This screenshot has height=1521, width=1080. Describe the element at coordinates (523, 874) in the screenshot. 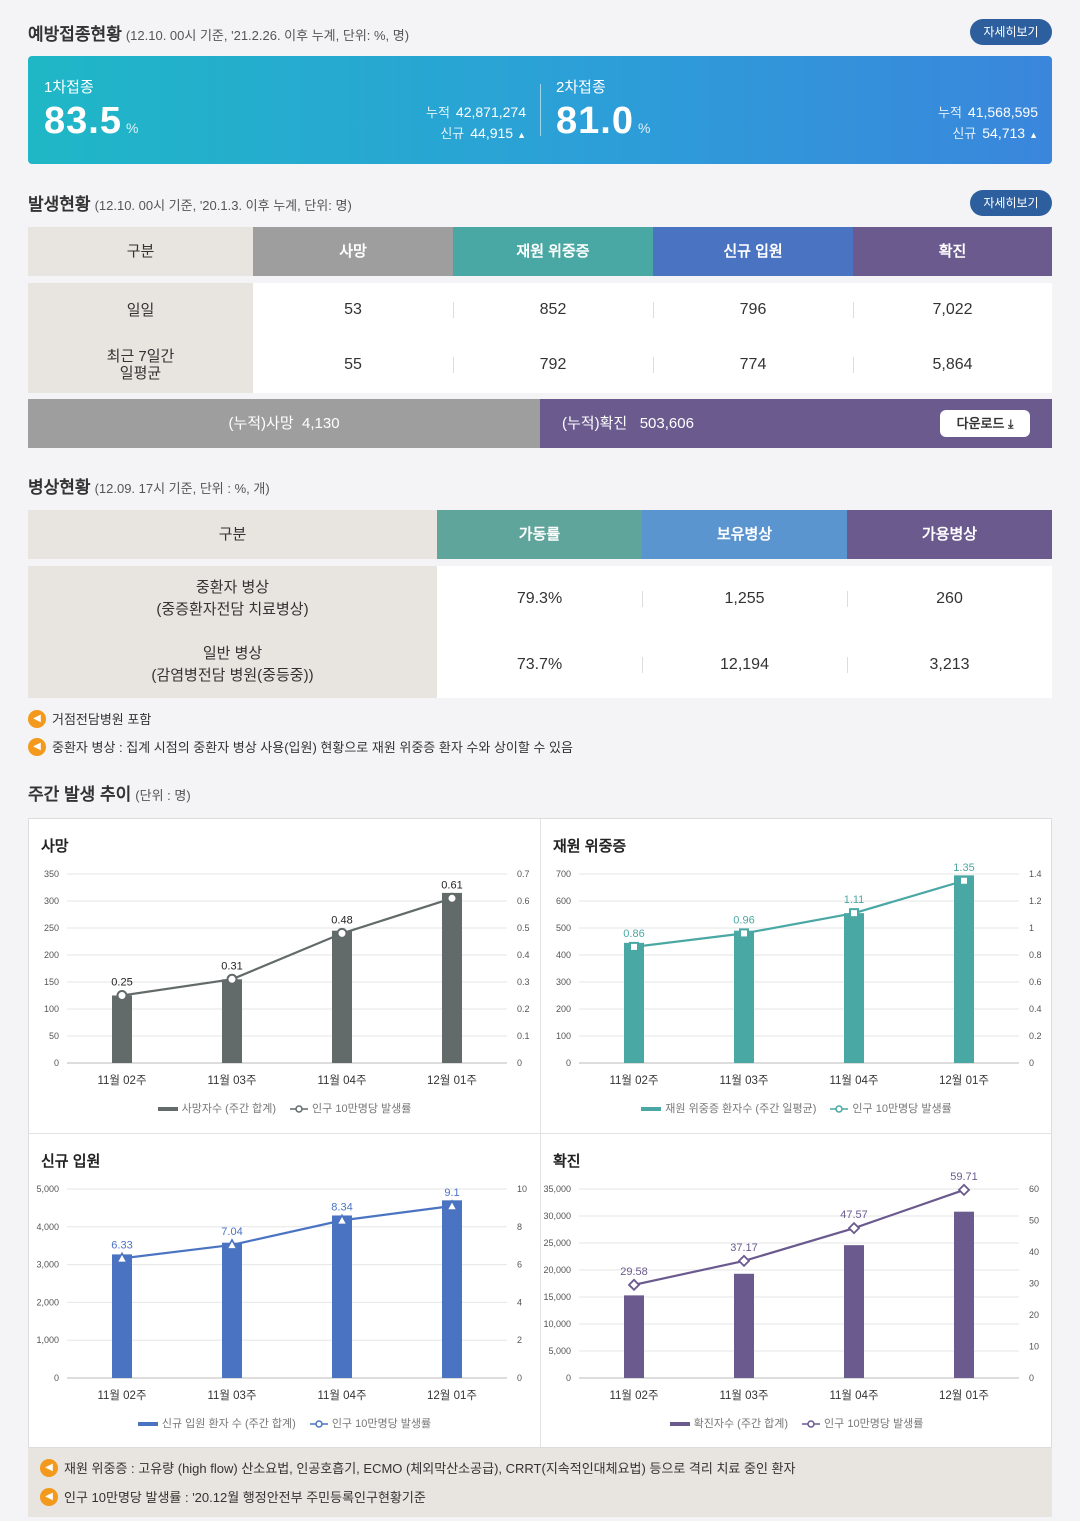

I see `y2-tick-label: 0.7` at that location.